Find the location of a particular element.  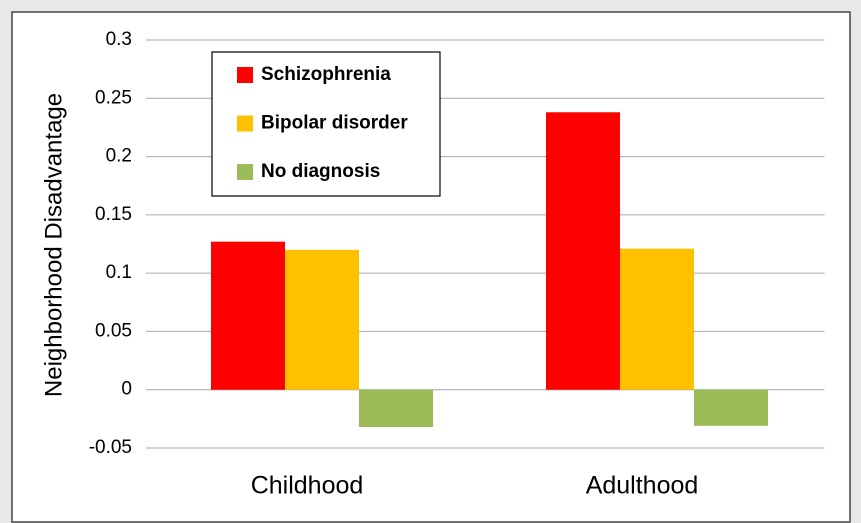

x-tick-label: Childhood is located at coordinates (307, 486).